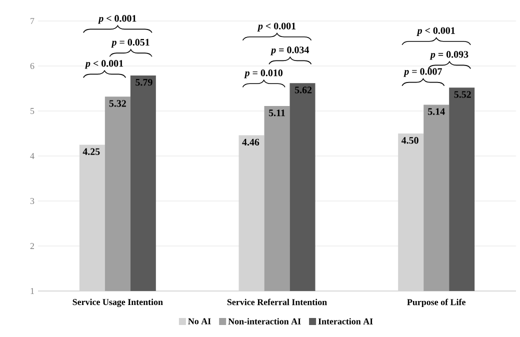 This screenshot has width=520, height=337. What do you see at coordinates (32, 201) in the screenshot?
I see `y-tick-label: 3` at bounding box center [32, 201].